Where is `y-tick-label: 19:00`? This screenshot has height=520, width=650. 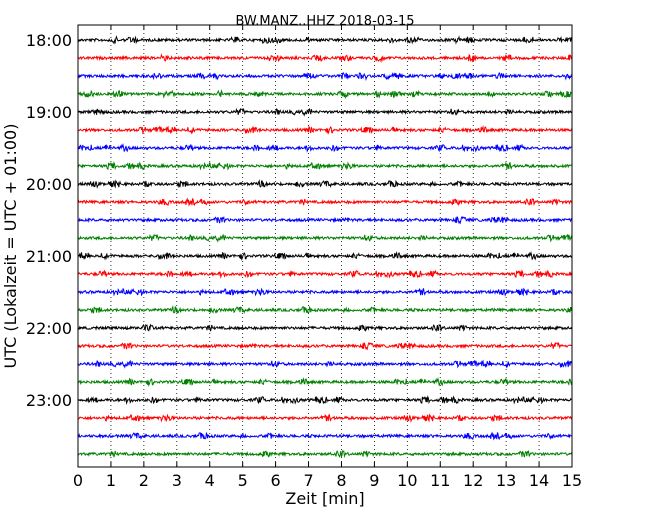 y-tick-label: 19:00 is located at coordinates (49, 112).